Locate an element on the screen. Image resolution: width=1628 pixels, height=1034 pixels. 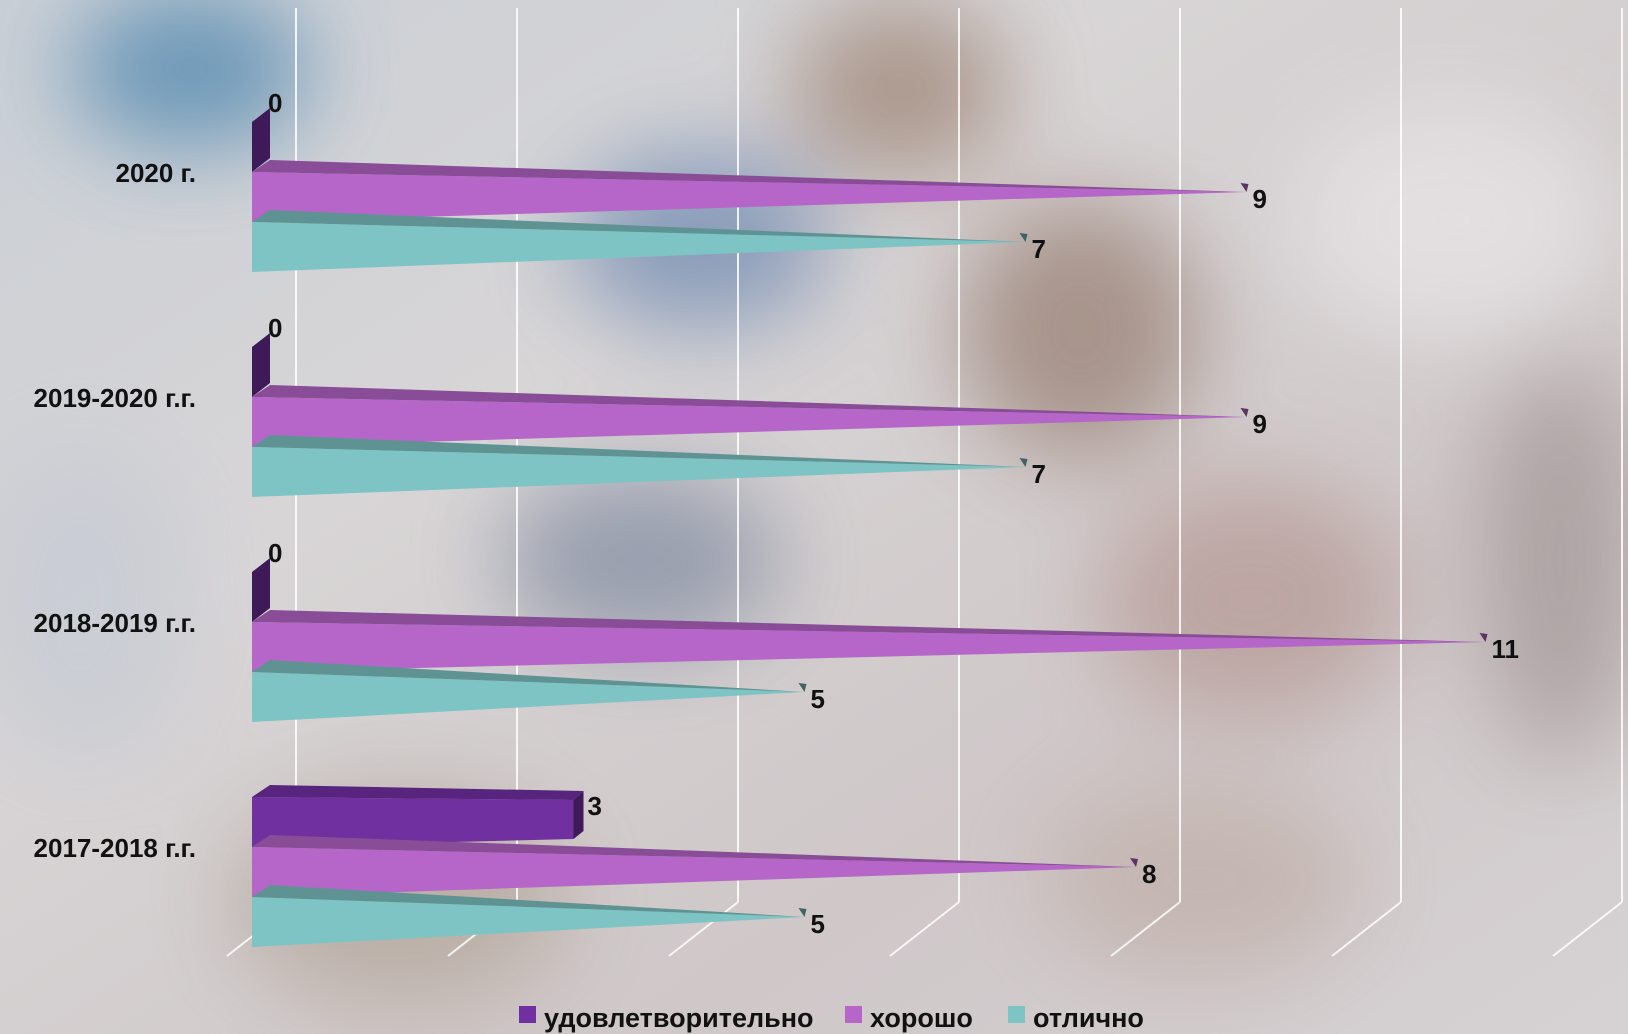
legend-label: удовлетворительно is located at coordinates (679, 1018).